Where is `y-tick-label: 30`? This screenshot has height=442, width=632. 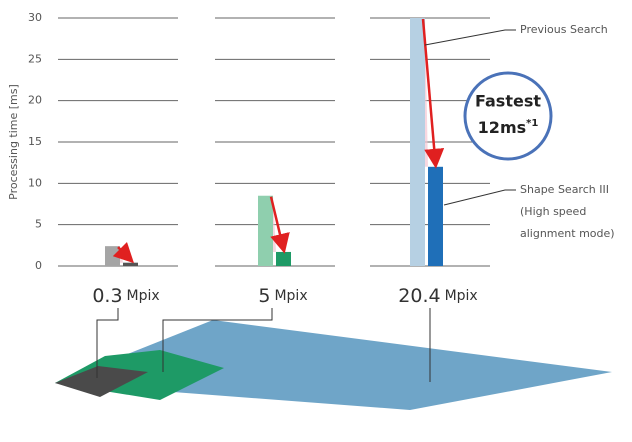
y-tick-label: 30 is located at coordinates (35, 17).